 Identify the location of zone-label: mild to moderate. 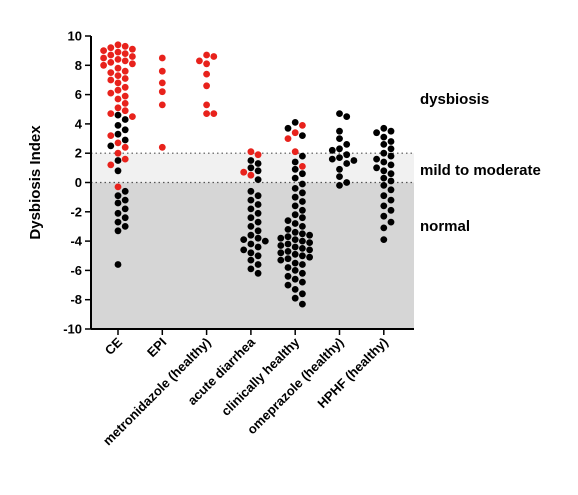
(480, 170).